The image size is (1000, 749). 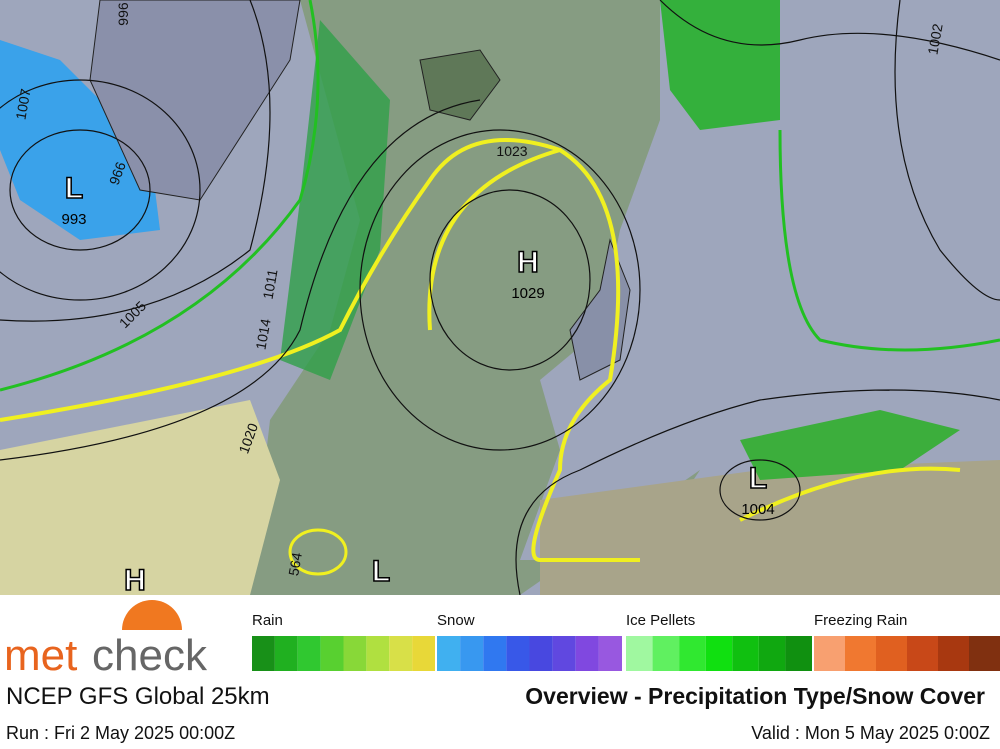 I want to click on legend-label: Snow, so click(x=456, y=620).